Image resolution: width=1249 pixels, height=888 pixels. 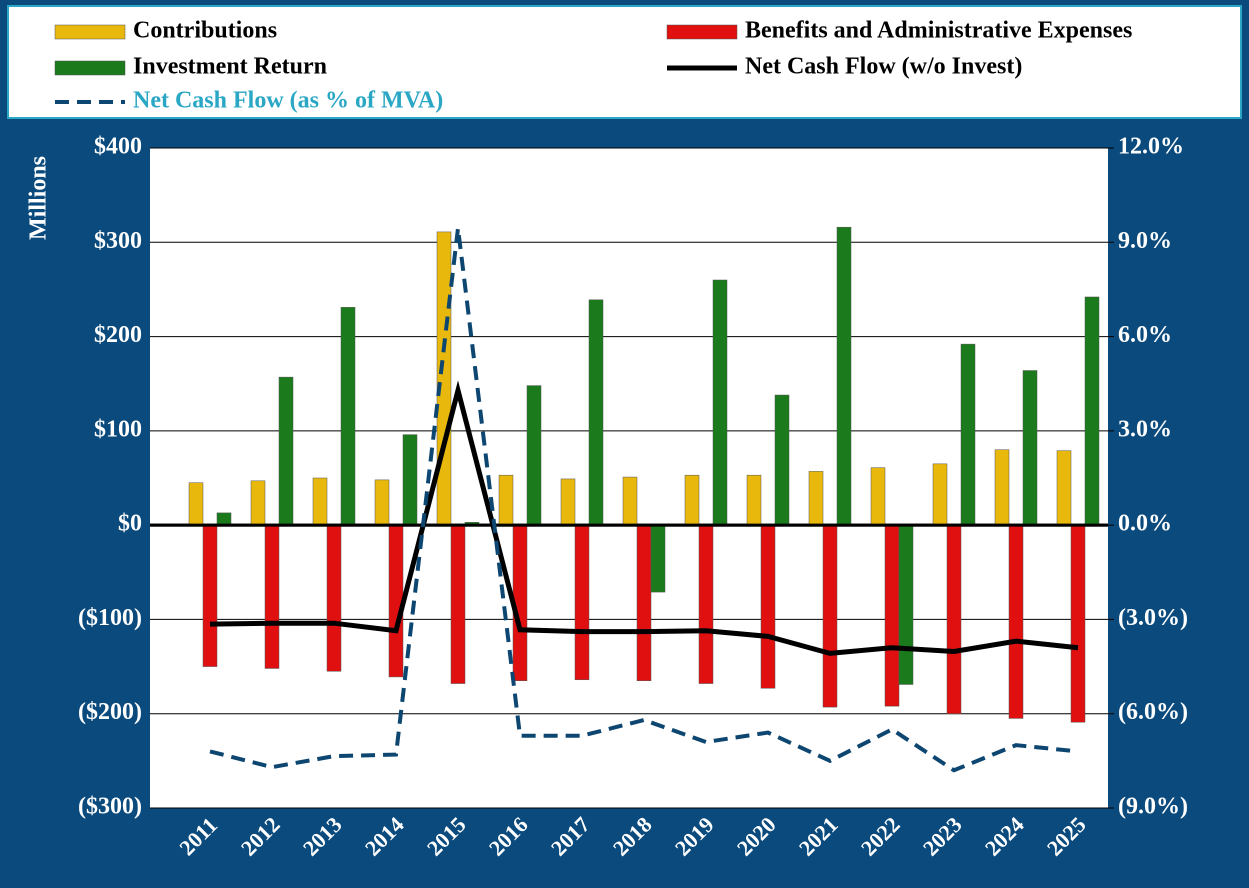 What do you see at coordinates (1153, 712) in the screenshot?
I see `y2-tick-label: (6.0%)` at bounding box center [1153, 712].